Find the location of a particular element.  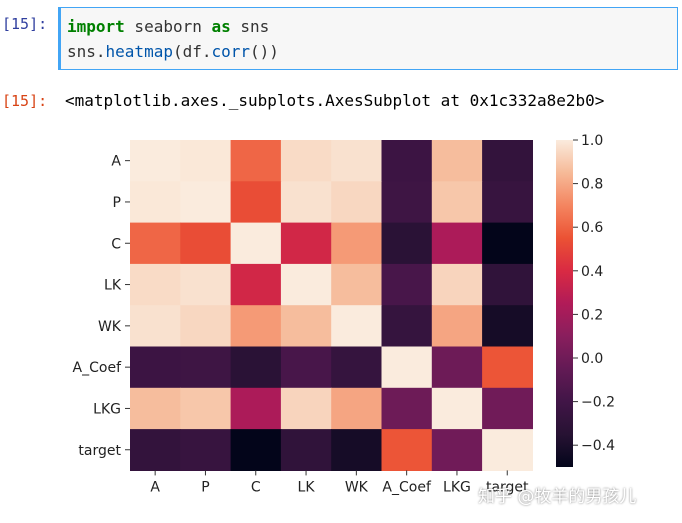

colorbar-tick-label: −0.2 is located at coordinates (598, 403).